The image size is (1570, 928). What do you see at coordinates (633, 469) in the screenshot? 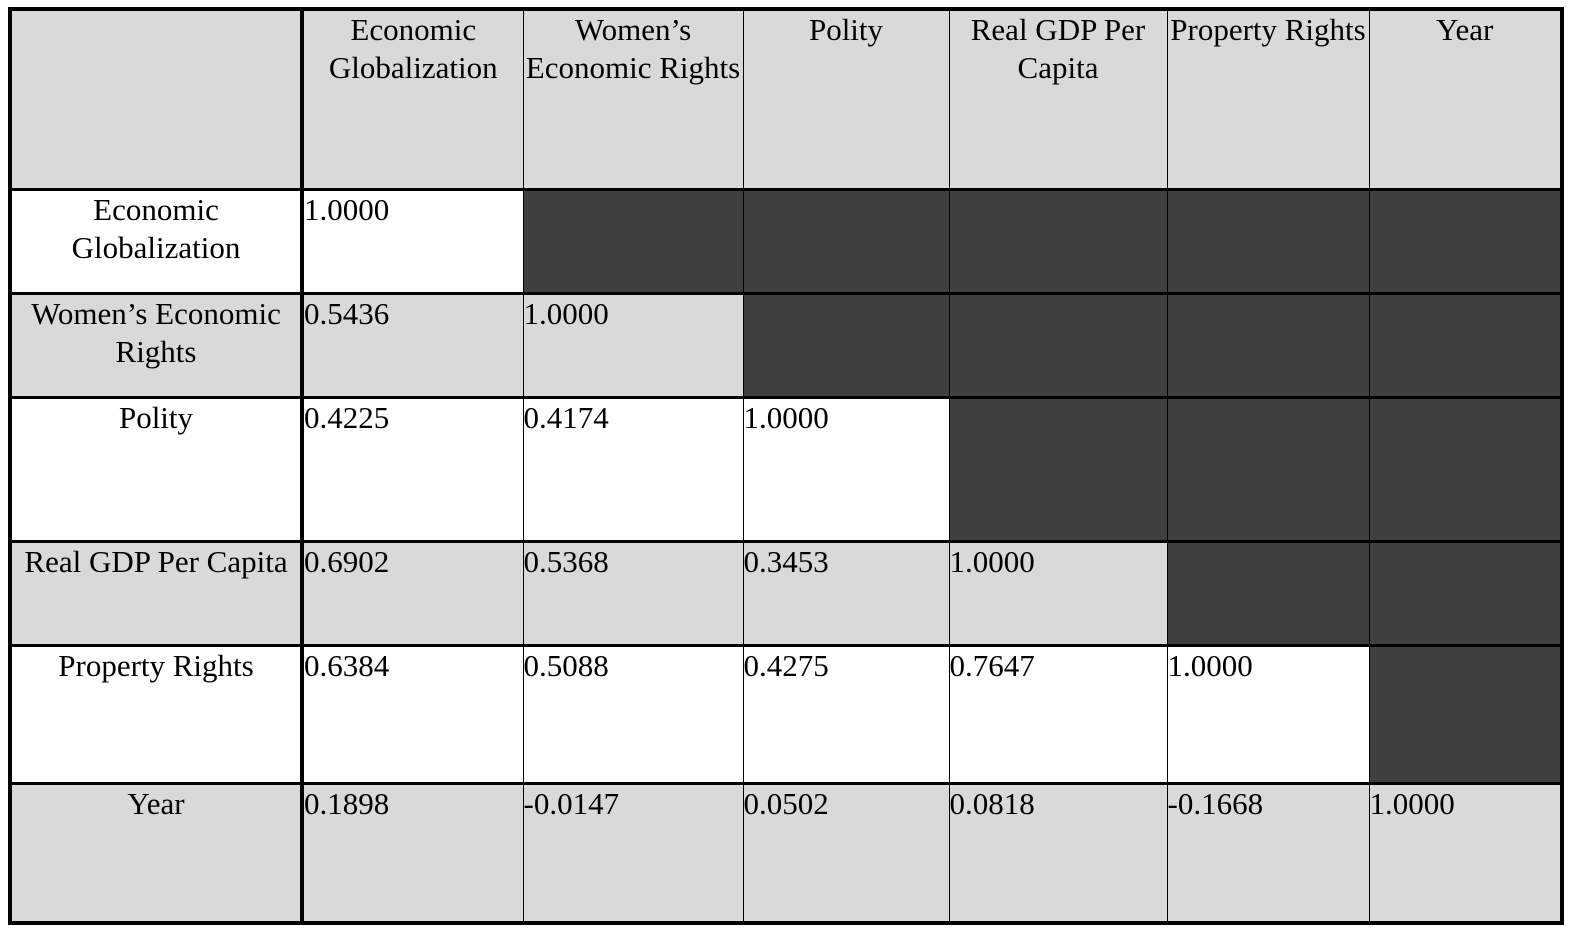
I see `correlation-cell: 0.4174` at bounding box center [633, 469].